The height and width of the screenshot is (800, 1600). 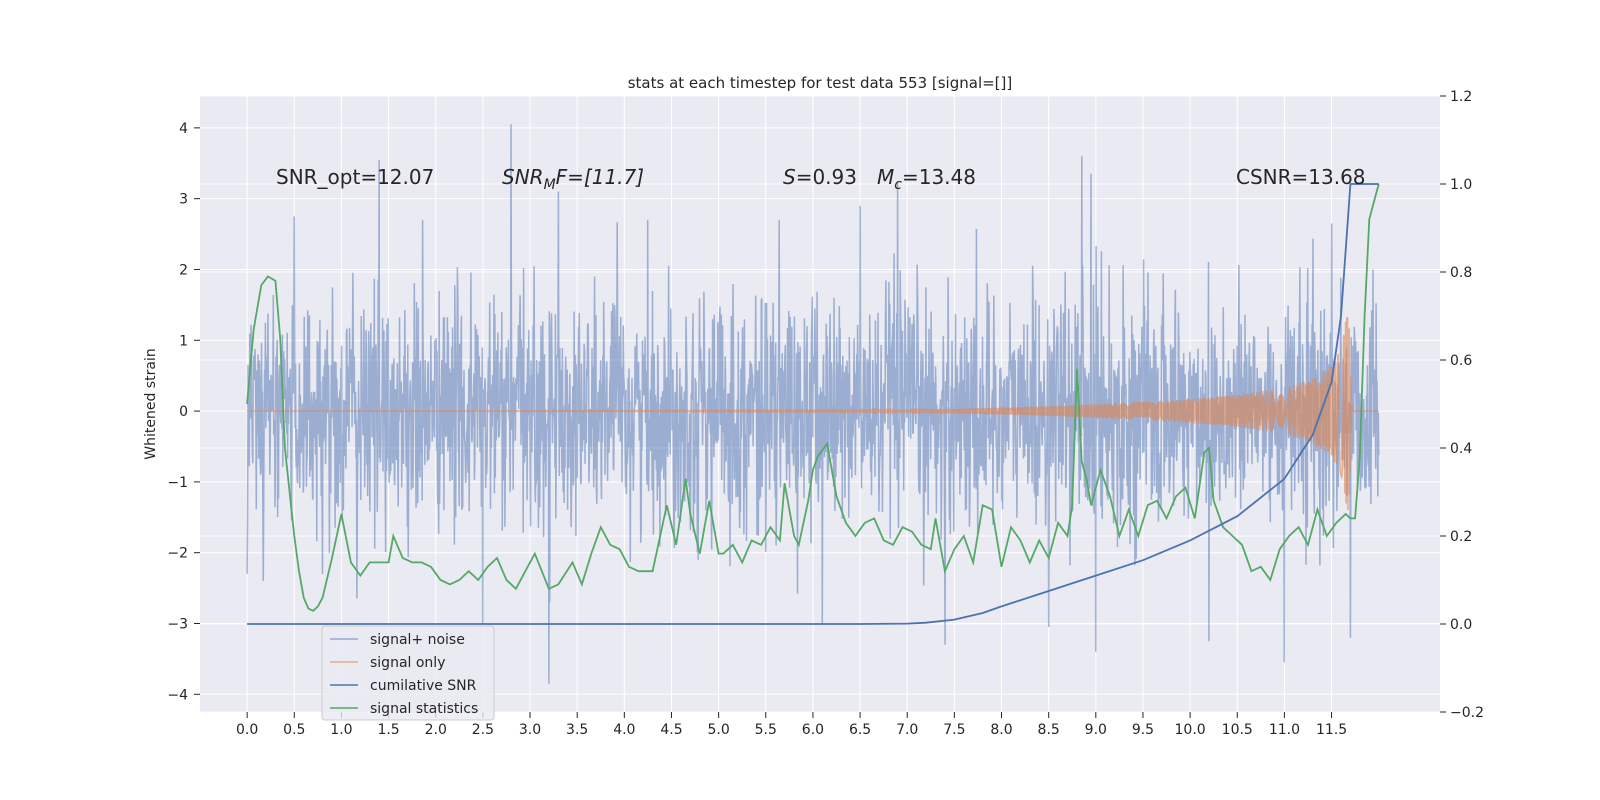 What do you see at coordinates (294, 730) in the screenshot?
I see `x-tick-label: 0.5` at bounding box center [294, 730].